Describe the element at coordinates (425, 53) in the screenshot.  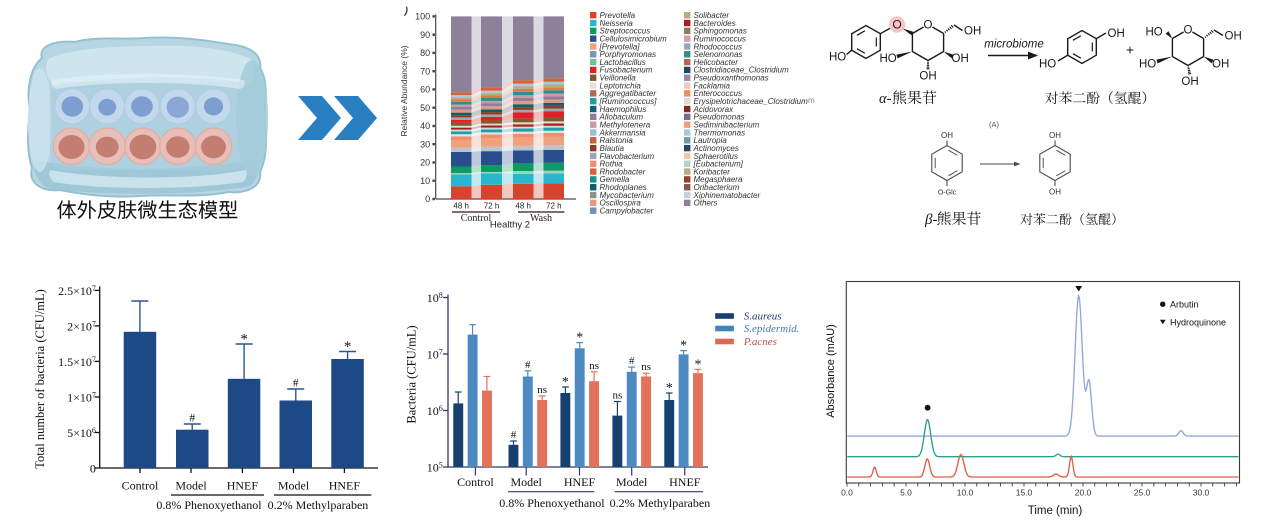
I see `svg-text: 80` at that location.